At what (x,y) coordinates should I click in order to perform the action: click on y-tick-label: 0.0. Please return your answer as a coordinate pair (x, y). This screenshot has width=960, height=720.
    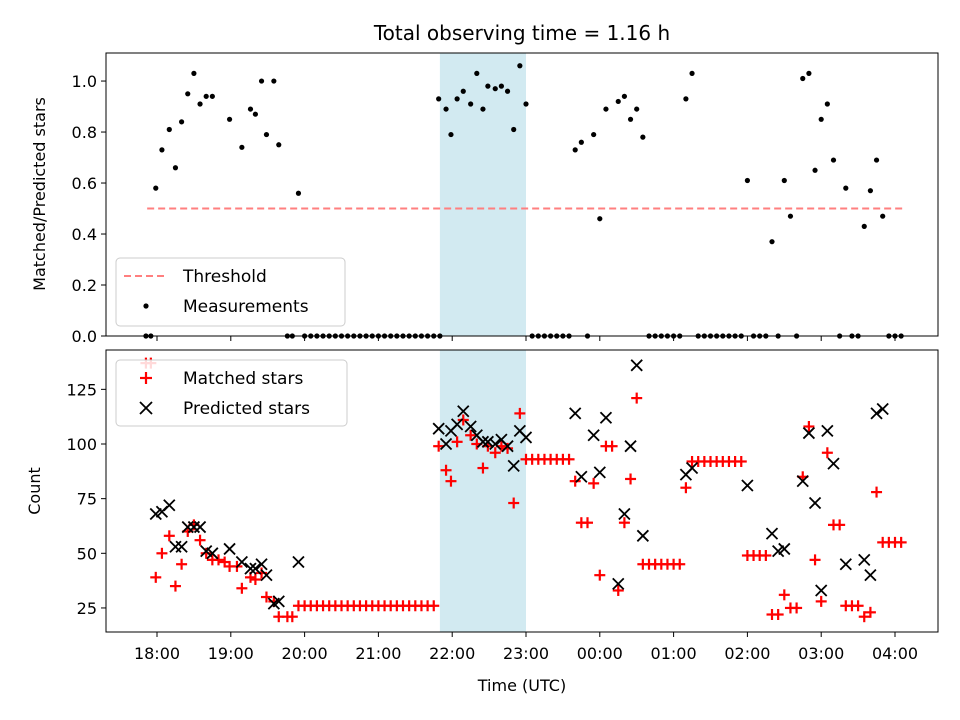
    Looking at the image, I should click on (84, 336).